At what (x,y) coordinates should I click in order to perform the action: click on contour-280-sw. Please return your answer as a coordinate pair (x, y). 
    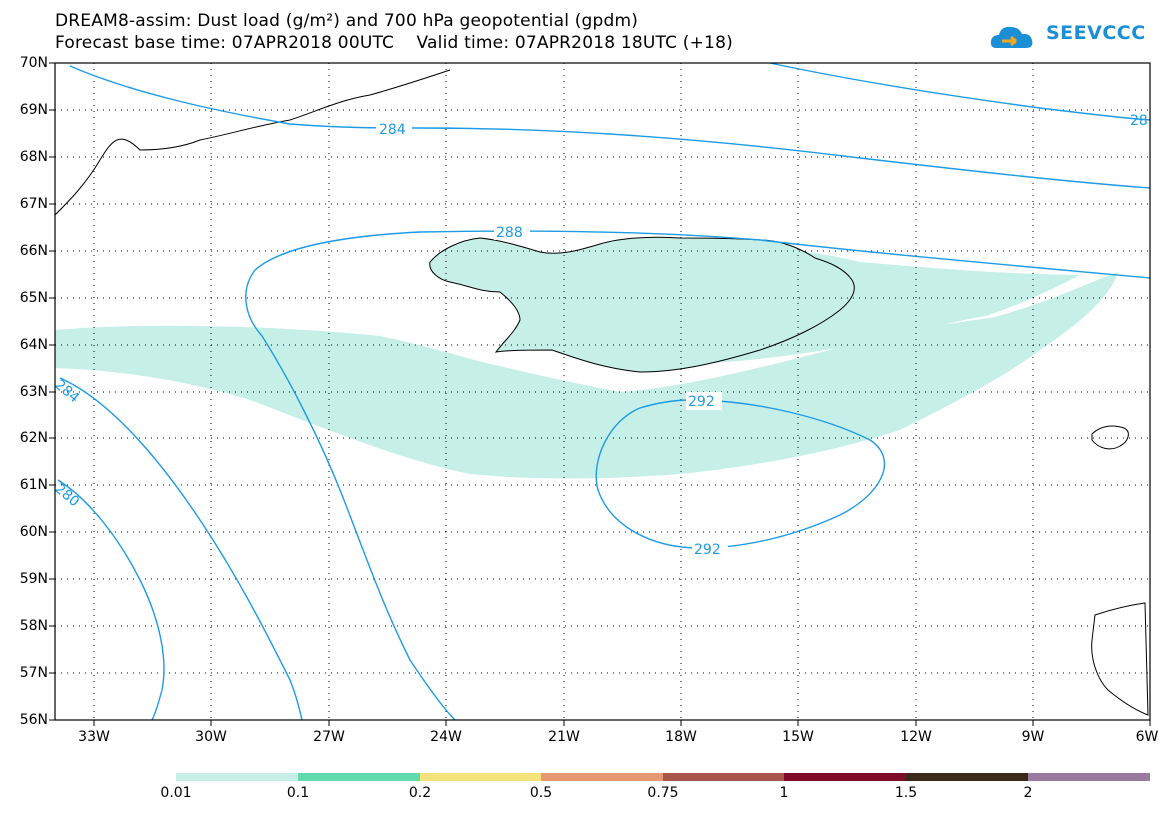
    Looking at the image, I should click on (111, 600).